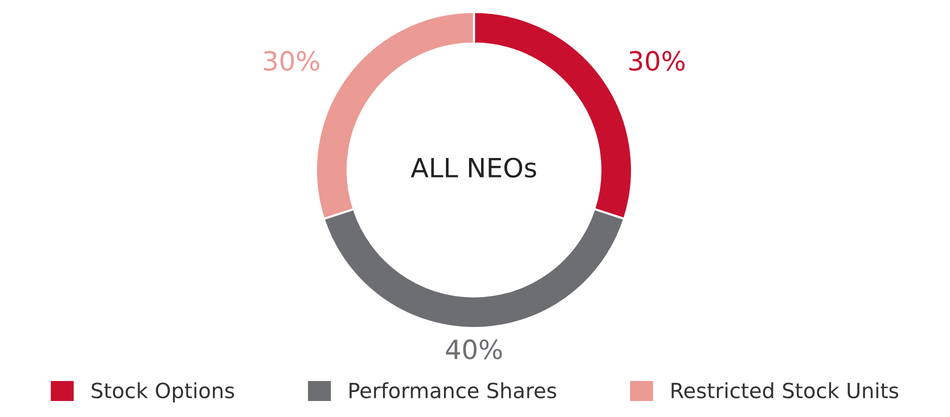 The width and height of the screenshot is (950, 417). Describe the element at coordinates (474, 349) in the screenshot. I see `data-label: 40%` at that location.